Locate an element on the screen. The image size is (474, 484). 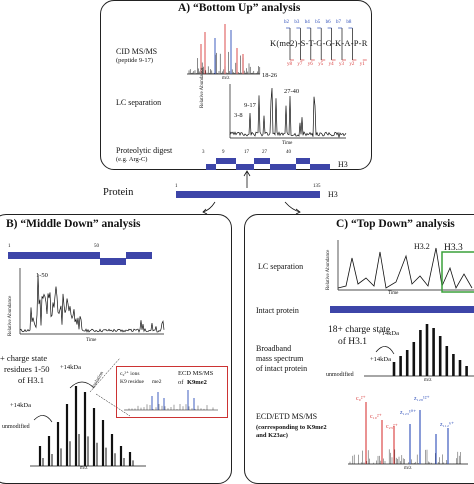
lc-label: LC separation is located at coordinates (139, 102).